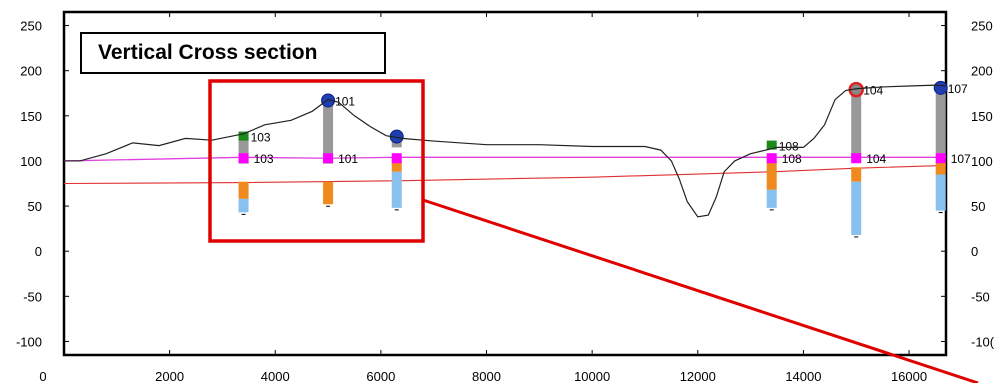 The image size is (996, 383). Describe the element at coordinates (958, 89) in the screenshot. I see `borehole-top-label: 107` at that location.